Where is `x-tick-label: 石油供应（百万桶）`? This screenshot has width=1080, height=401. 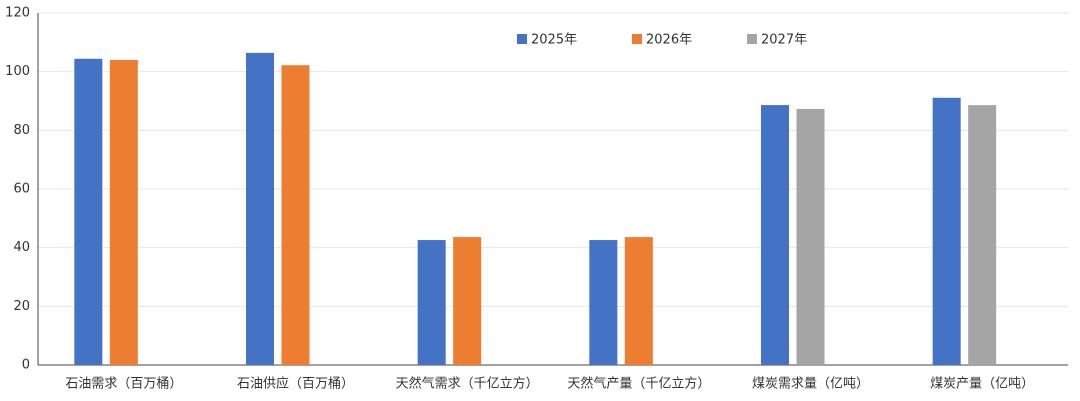
x-tick-label: 石油供应（百万桶） is located at coordinates (295, 384).